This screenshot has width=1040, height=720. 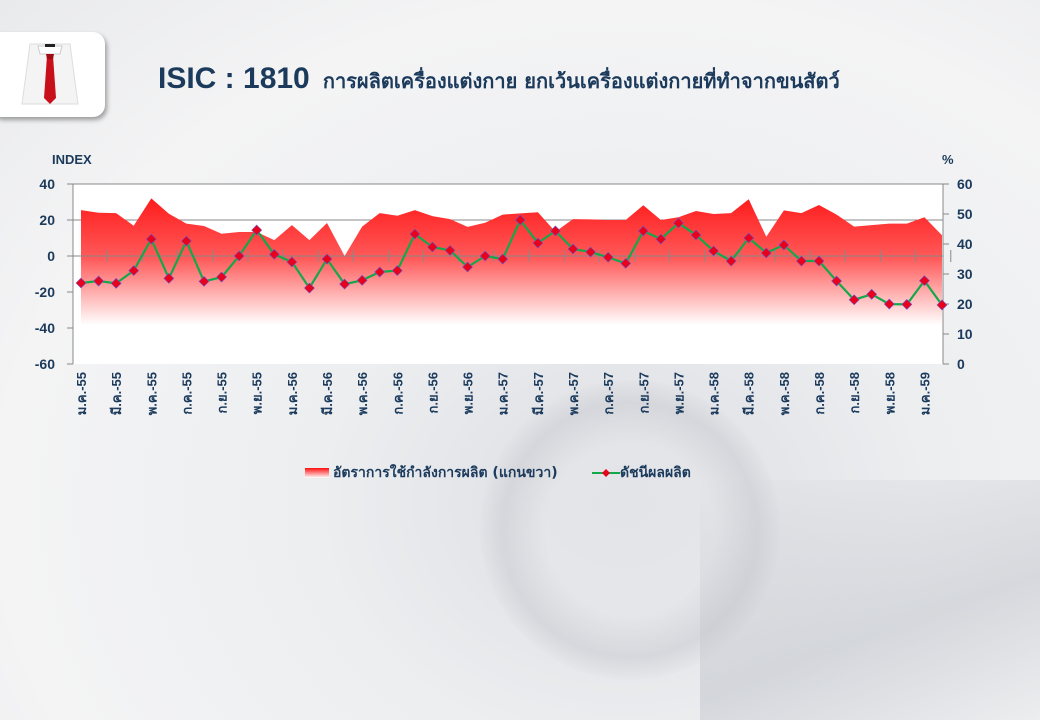 I want to click on x-axis-tick-label: มี.ค.-58, so click(x=749, y=393).